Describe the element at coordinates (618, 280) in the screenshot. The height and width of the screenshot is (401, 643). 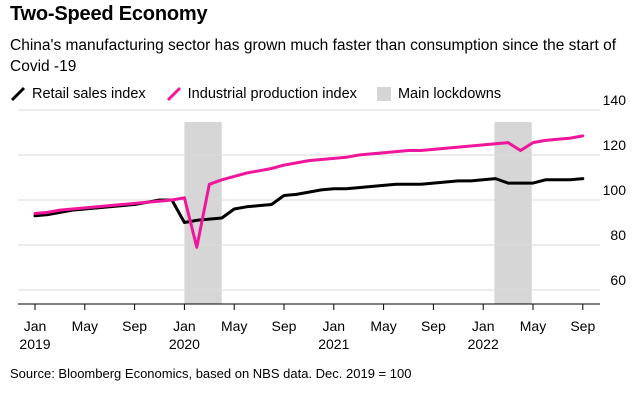
I see `y-tick-label-60: 60` at that location.